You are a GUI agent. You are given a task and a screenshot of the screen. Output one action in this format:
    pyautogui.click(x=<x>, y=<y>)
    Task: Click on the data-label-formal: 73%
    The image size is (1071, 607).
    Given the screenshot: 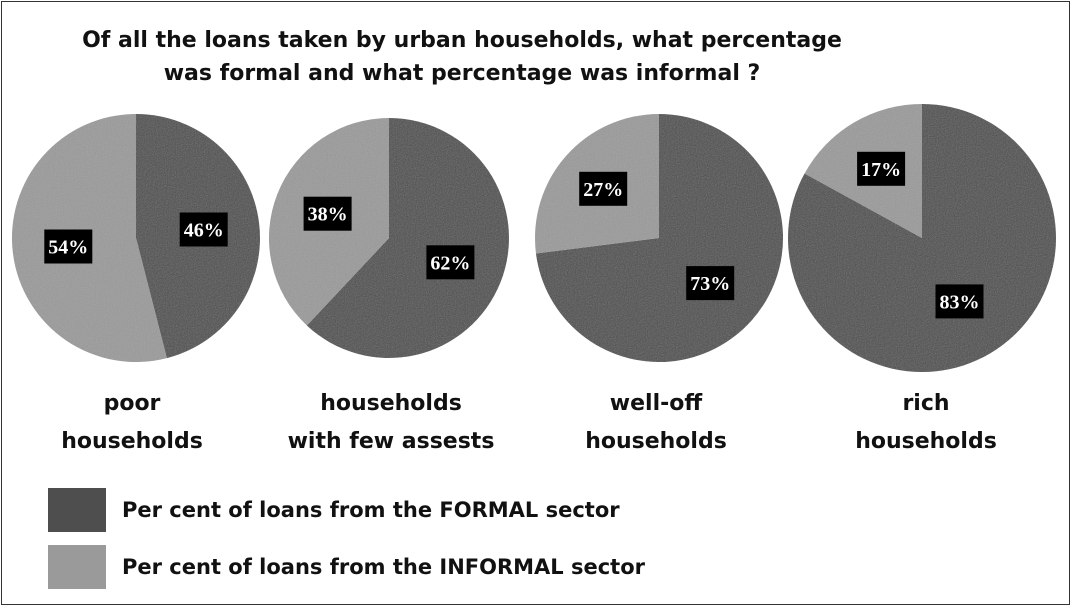 What is the action you would take?
    pyautogui.click(x=710, y=284)
    